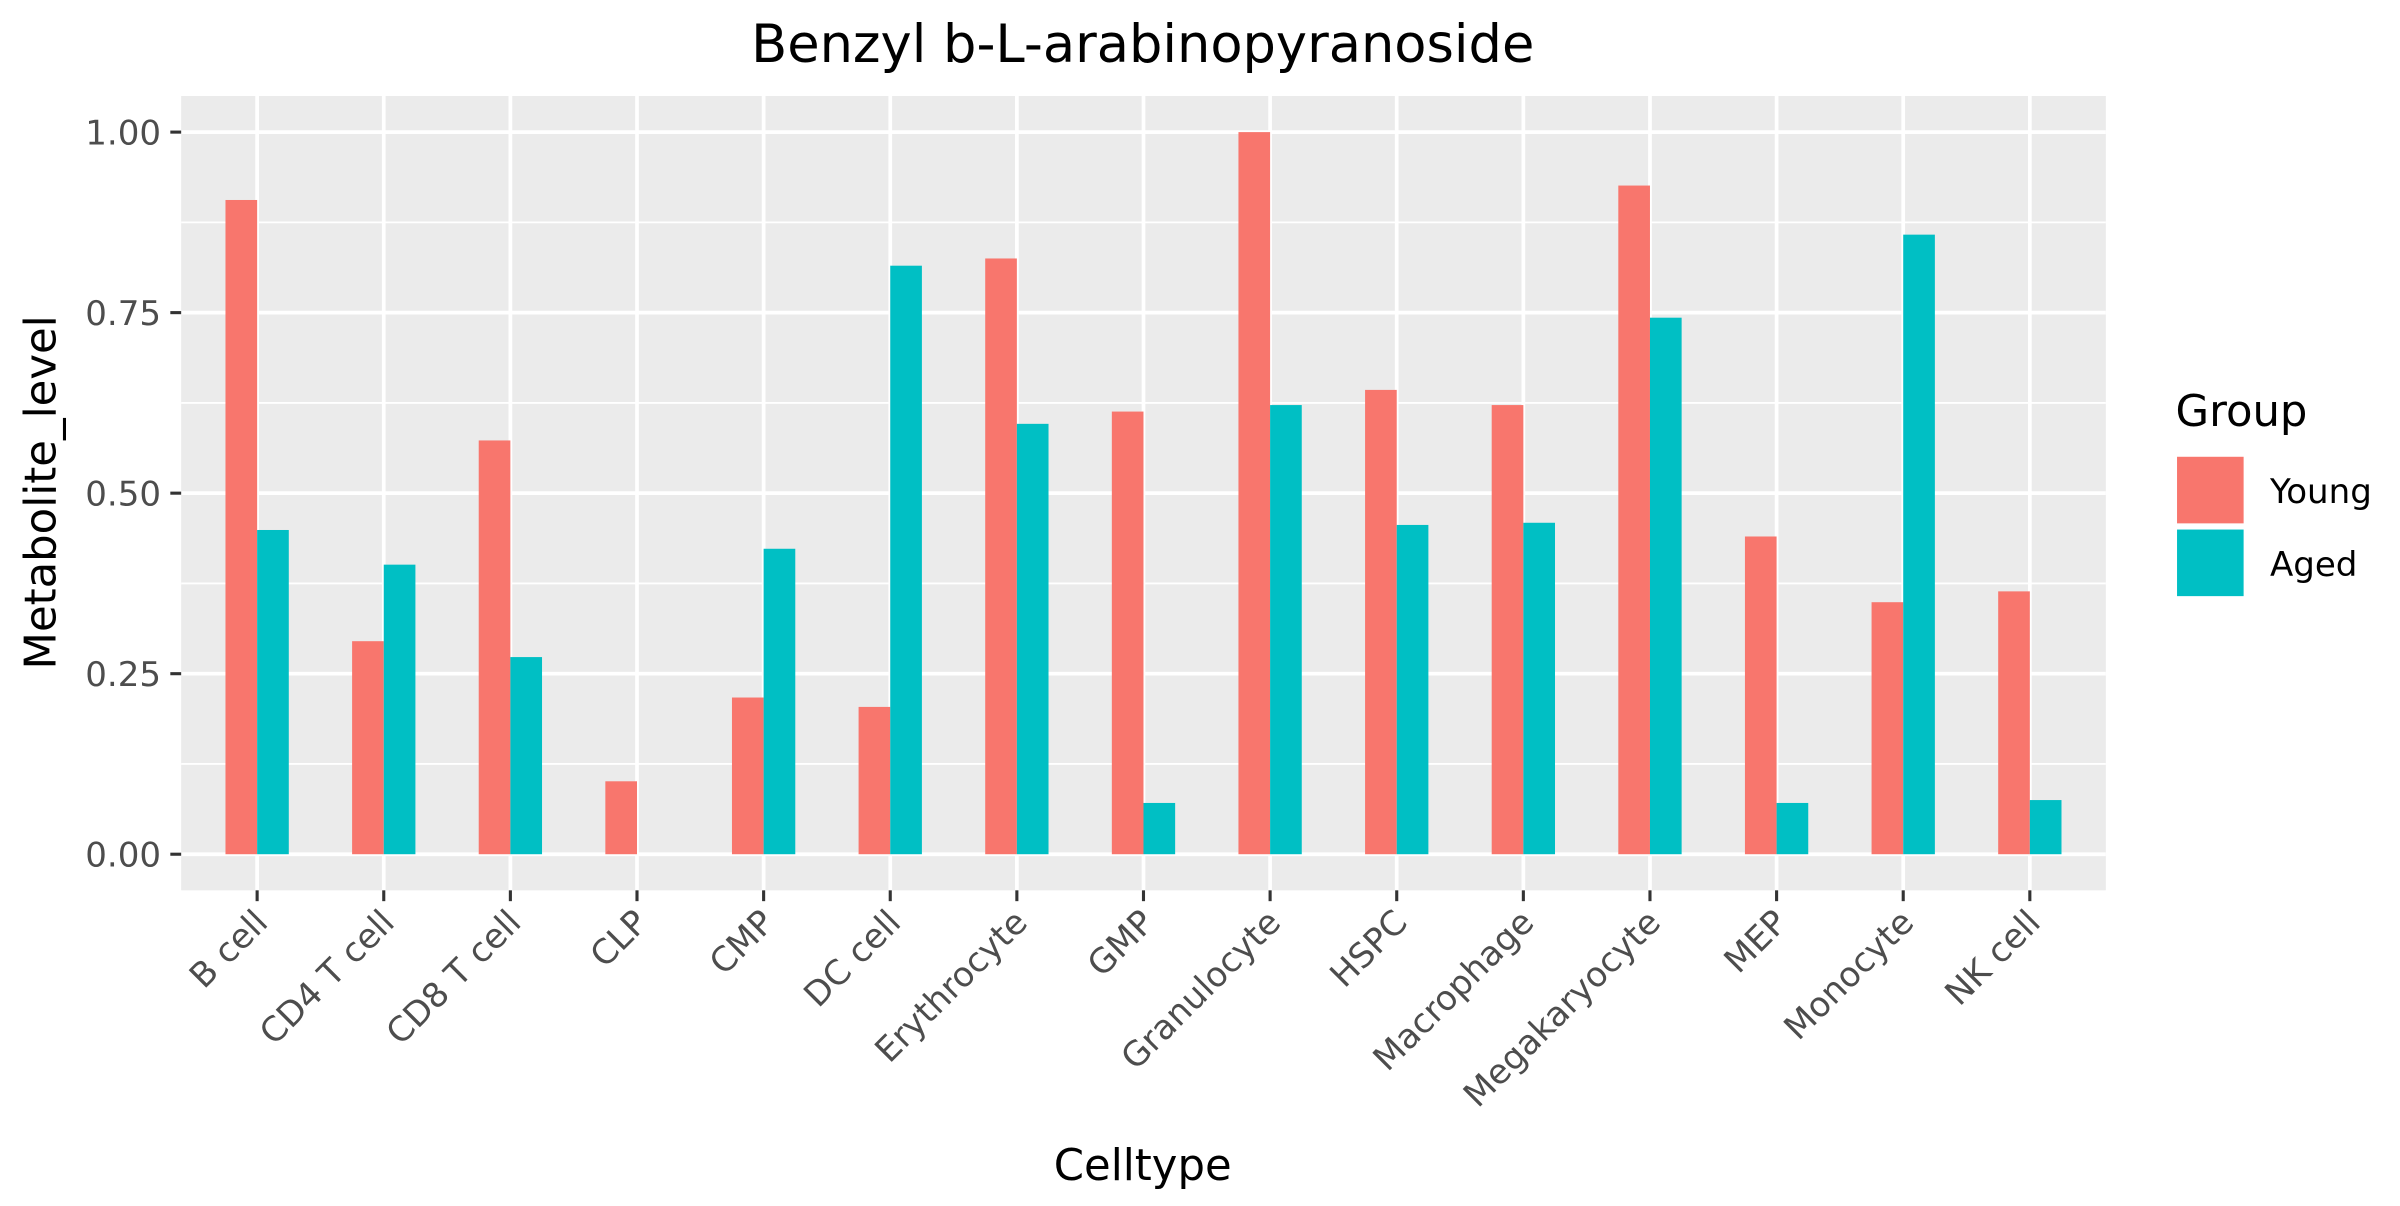  Describe the element at coordinates (123, 856) in the screenshot. I see `y-tick-label: 0.00` at that location.